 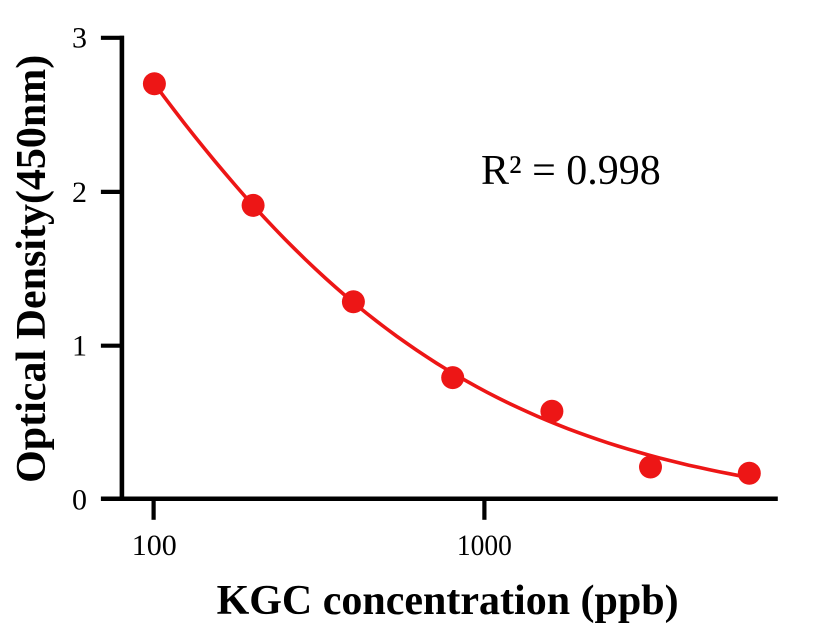 What do you see at coordinates (484, 545) in the screenshot?
I see `svg-text: 1000` at bounding box center [484, 545].